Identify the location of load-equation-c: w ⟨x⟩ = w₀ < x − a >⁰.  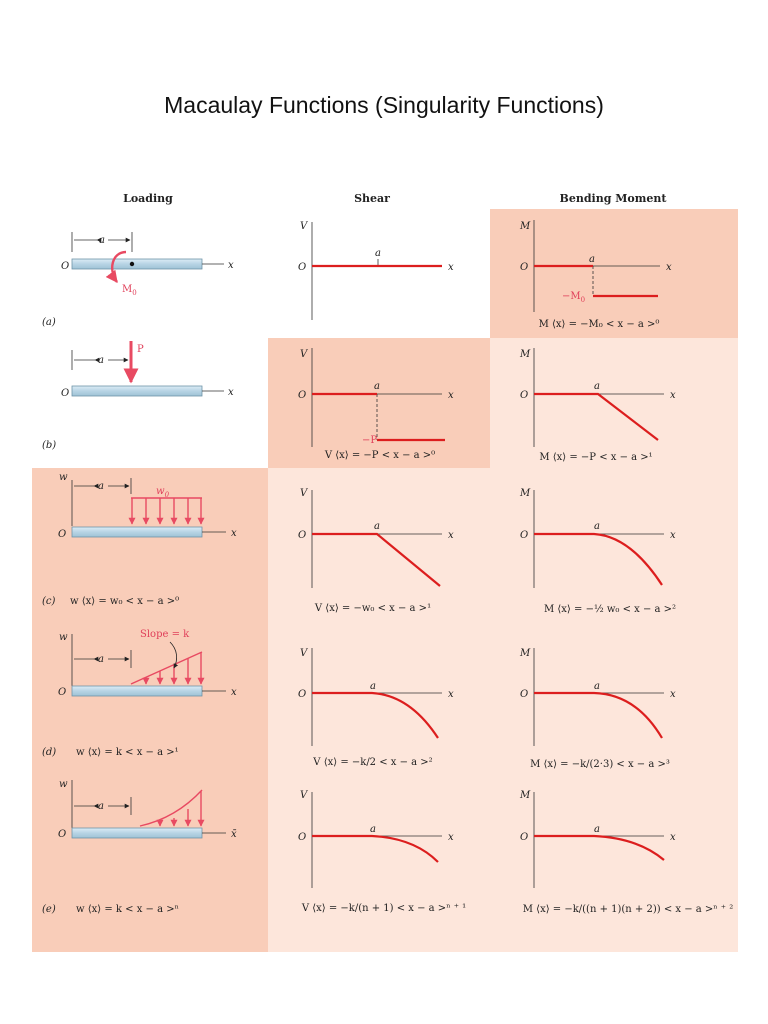
(124, 601).